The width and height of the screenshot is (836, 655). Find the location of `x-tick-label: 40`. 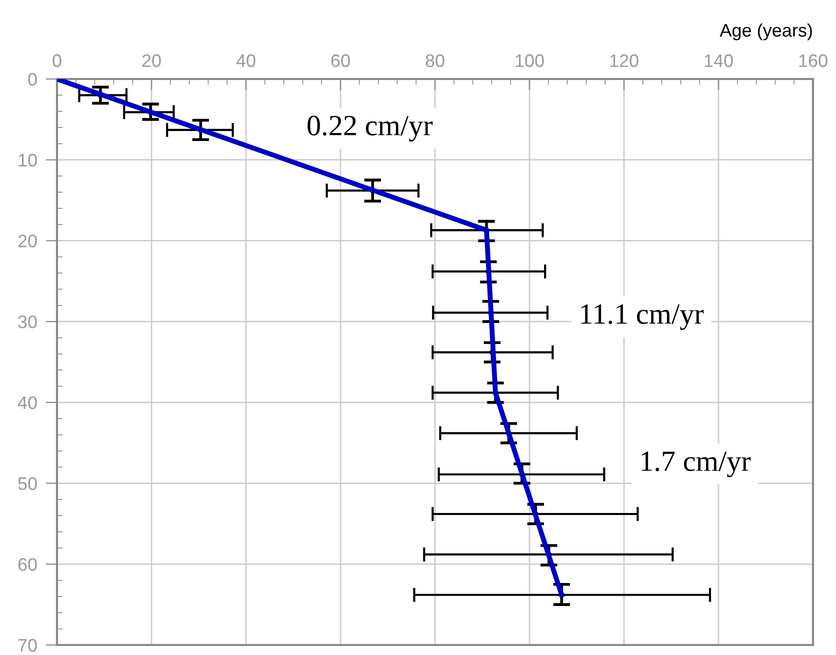

x-tick-label: 40 is located at coordinates (246, 61).